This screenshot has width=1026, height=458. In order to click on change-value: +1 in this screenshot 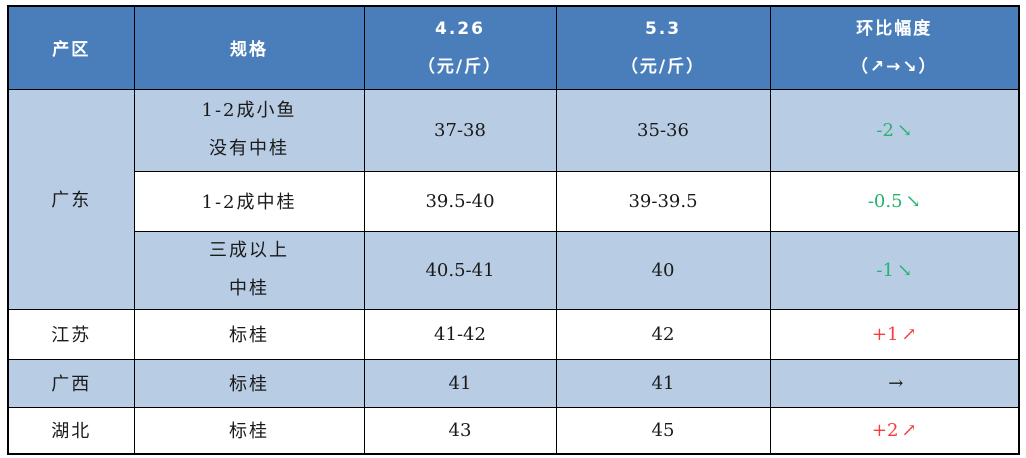, I will do `click(885, 334)`.